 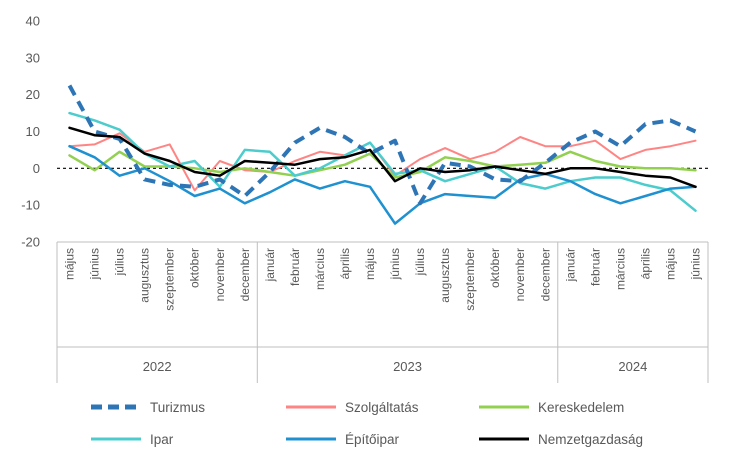 I want to click on legend-item-kereskedelem: Kereskedelem, so click(x=550, y=407).